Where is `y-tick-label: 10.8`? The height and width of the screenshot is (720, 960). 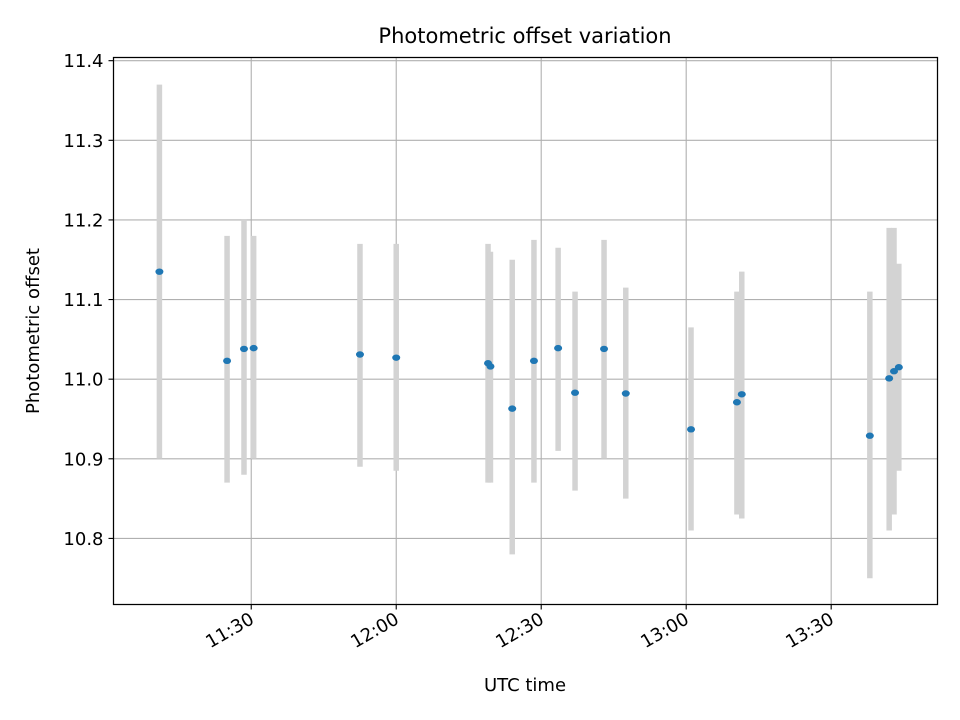 y-tick-label: 10.8 is located at coordinates (83, 539).